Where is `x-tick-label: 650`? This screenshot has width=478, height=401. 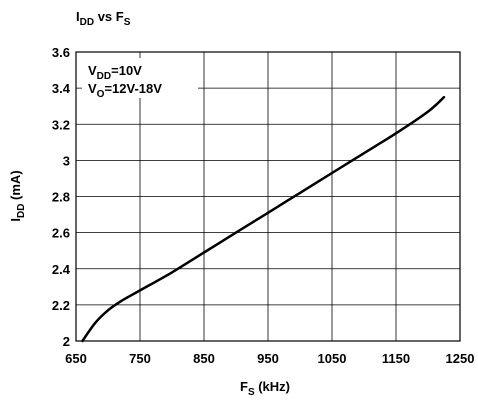
x-tick-label: 650 is located at coordinates (76, 358).